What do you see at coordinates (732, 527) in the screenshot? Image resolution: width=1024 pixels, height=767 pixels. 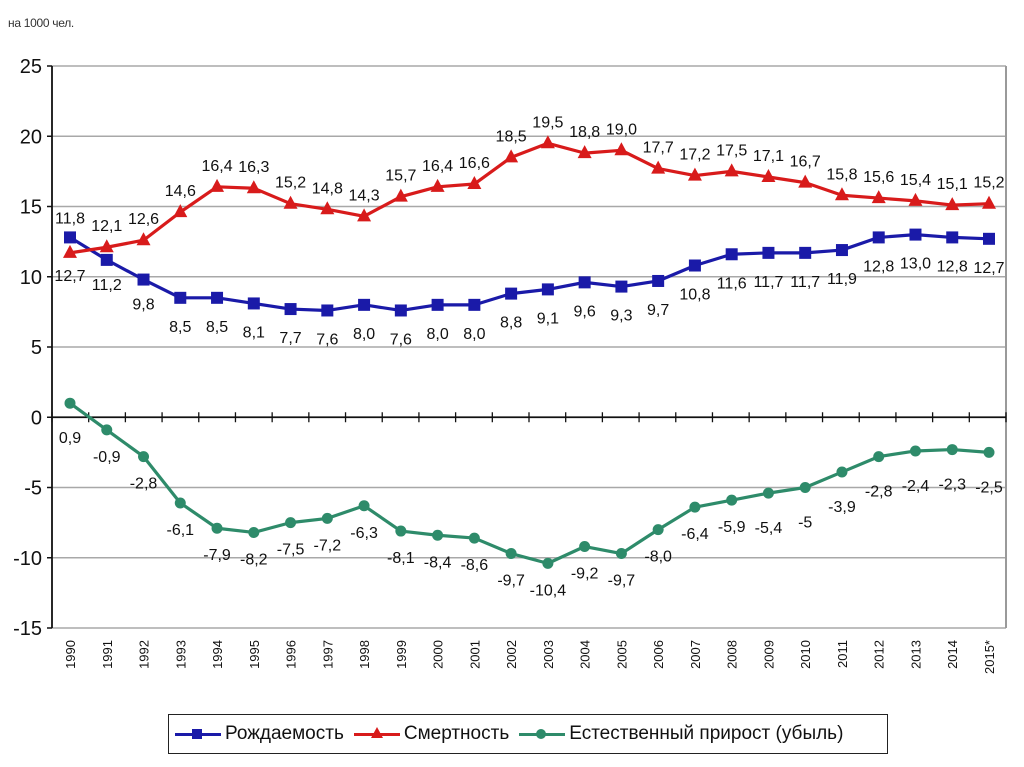 I see `data-label: -5,9` at bounding box center [732, 527].